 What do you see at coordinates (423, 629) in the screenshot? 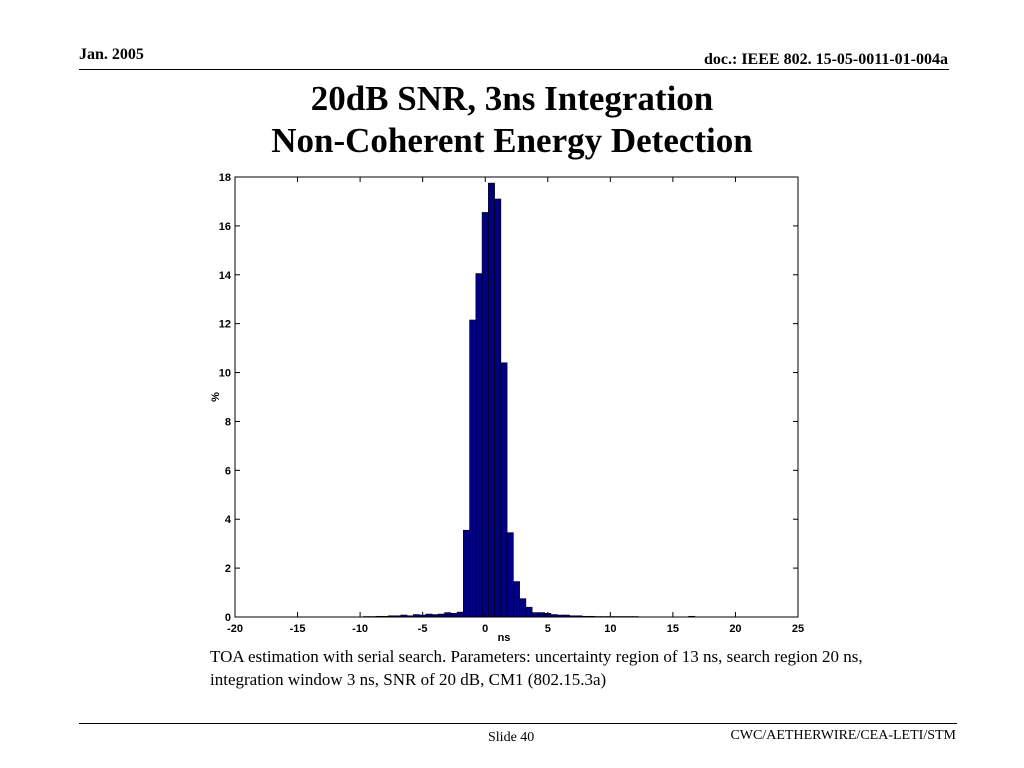
I see `x-tick-label: -5` at bounding box center [423, 629].